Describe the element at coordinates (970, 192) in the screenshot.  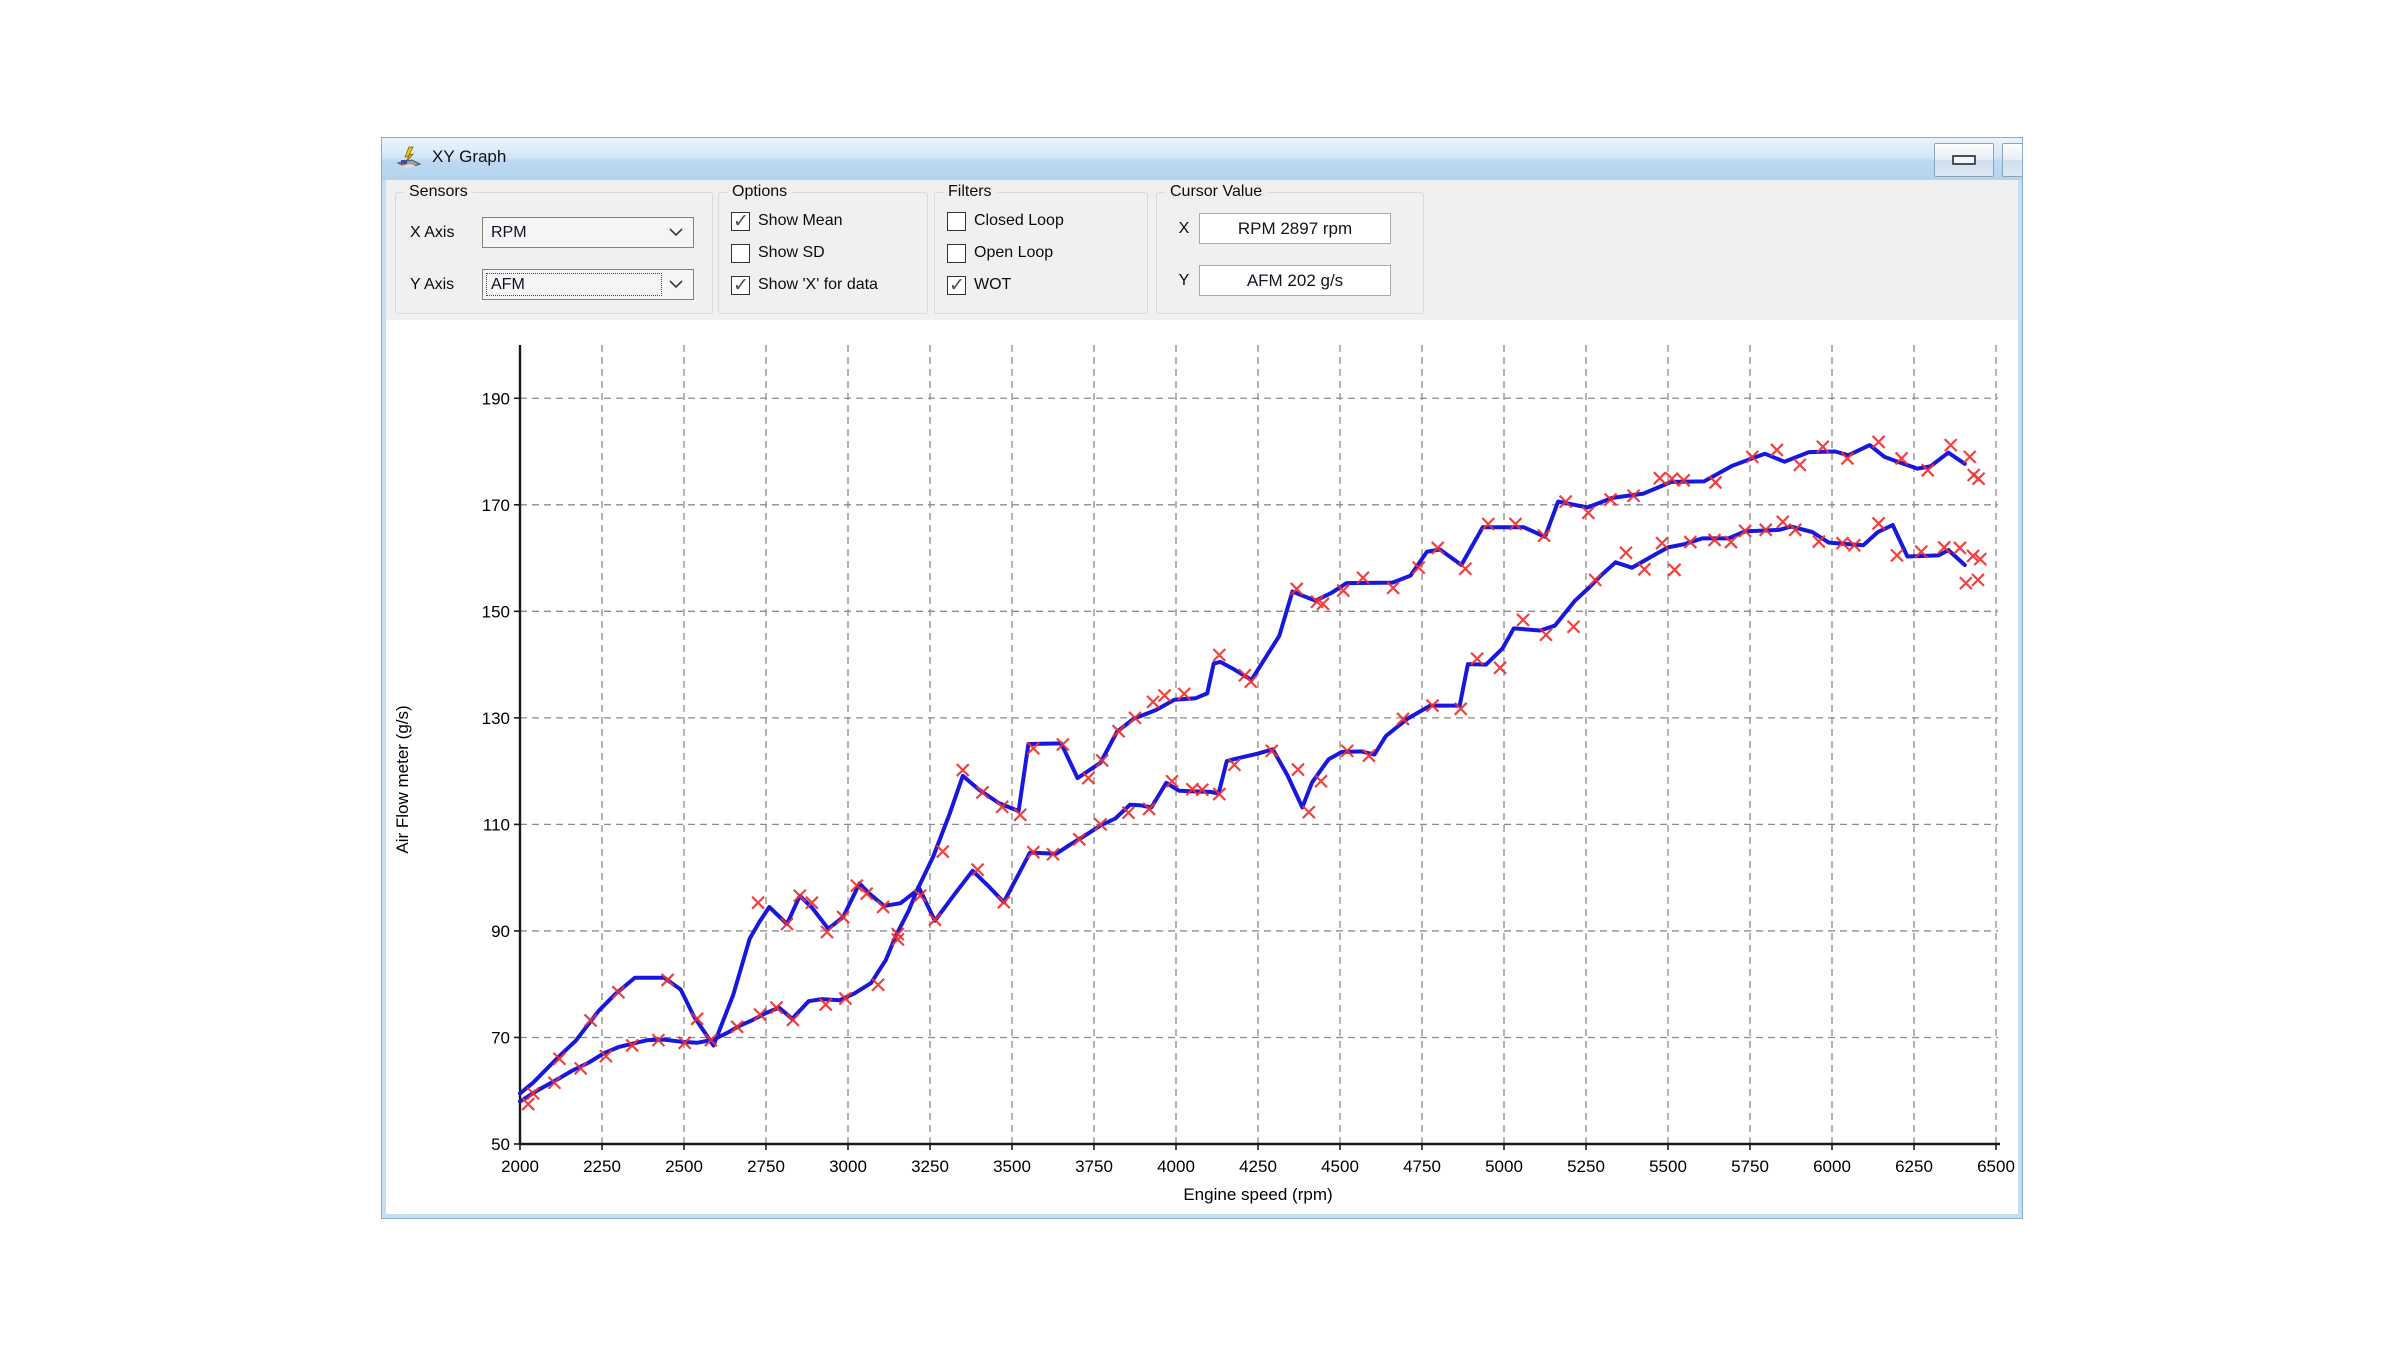
I see `filters-legend: Filters` at that location.